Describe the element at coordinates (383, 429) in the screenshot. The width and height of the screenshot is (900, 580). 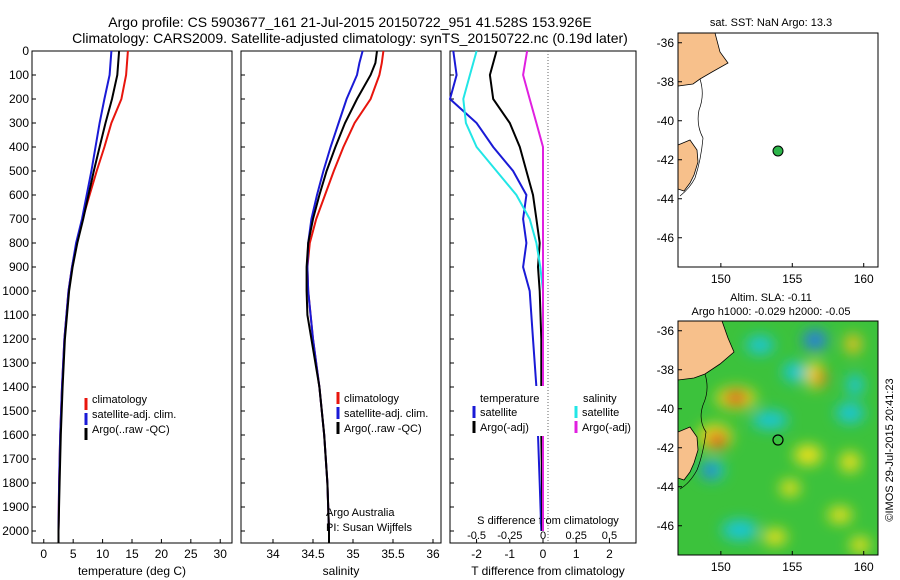
I see `sal-legend-argo-label: Argo(..raw -QC)` at that location.